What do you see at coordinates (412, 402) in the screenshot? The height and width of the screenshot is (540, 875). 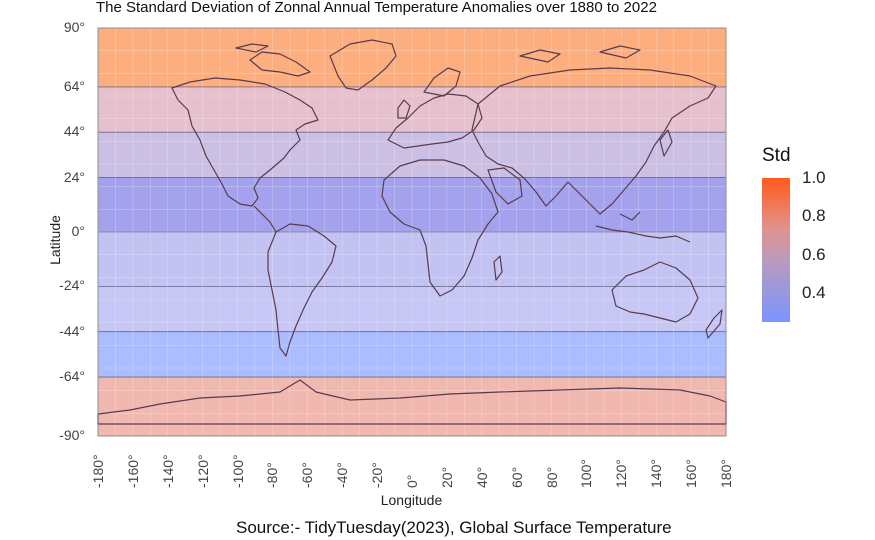 I see `antarctica-outline` at bounding box center [412, 402].